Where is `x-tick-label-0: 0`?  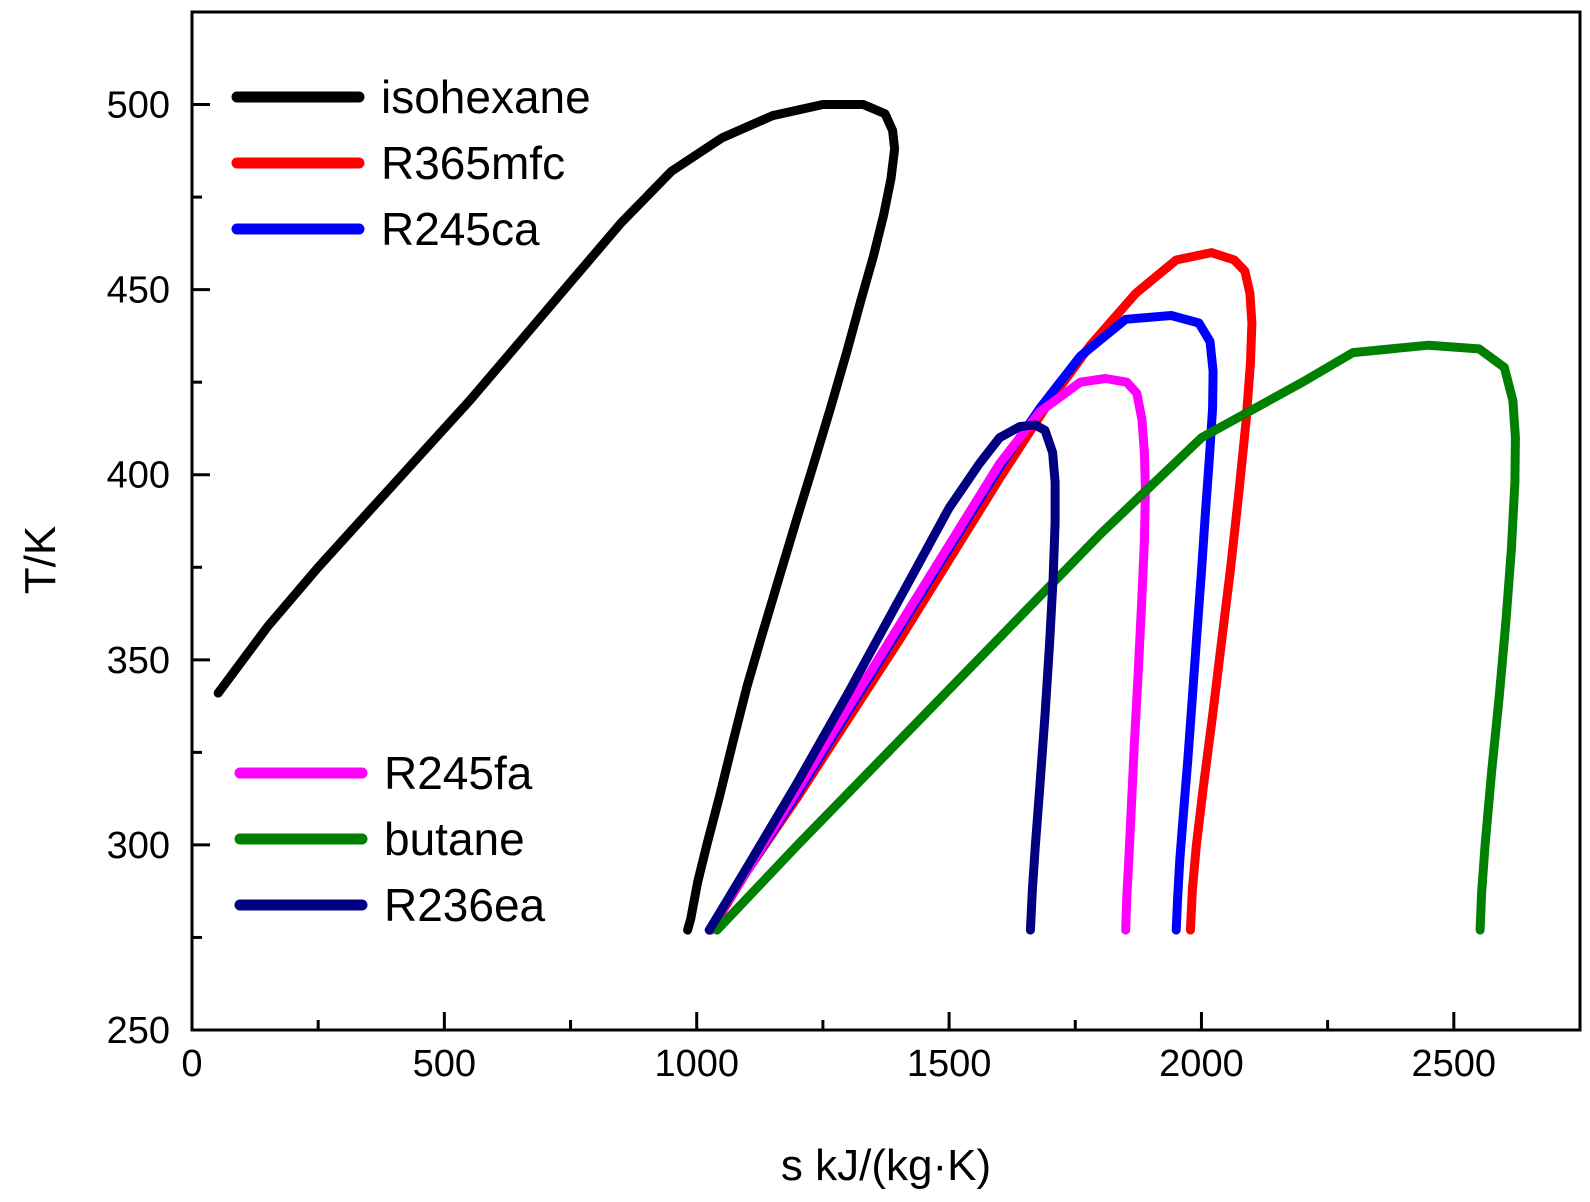 x-tick-label-0: 0 is located at coordinates (191, 1064).